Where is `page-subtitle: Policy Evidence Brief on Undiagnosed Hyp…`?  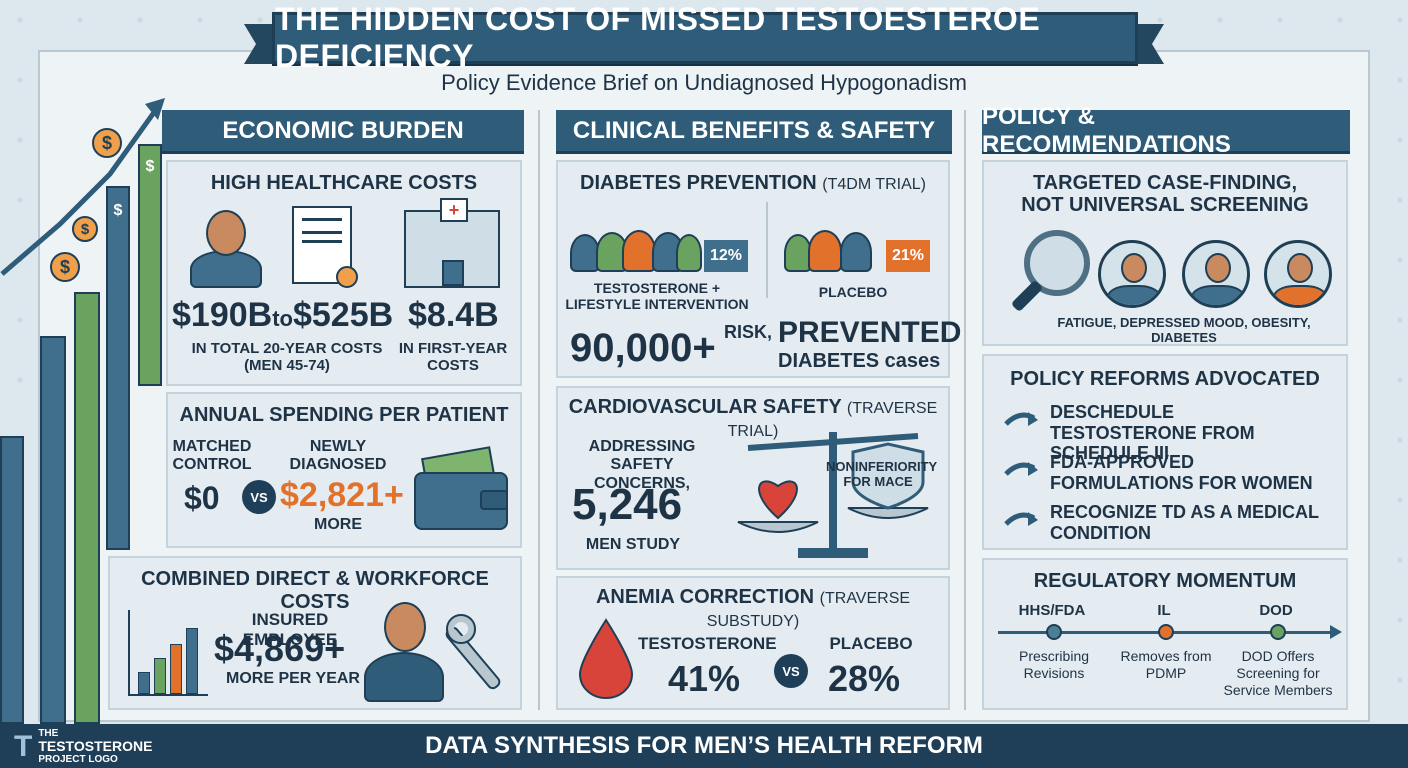 page-subtitle: Policy Evidence Brief on Undiagnosed Hyp… is located at coordinates (704, 82).